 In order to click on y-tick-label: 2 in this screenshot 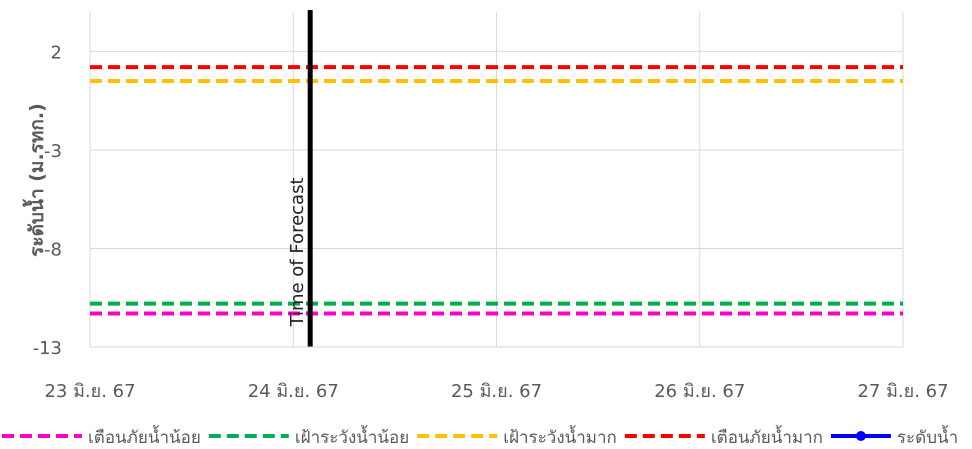, I will do `click(56, 52)`.